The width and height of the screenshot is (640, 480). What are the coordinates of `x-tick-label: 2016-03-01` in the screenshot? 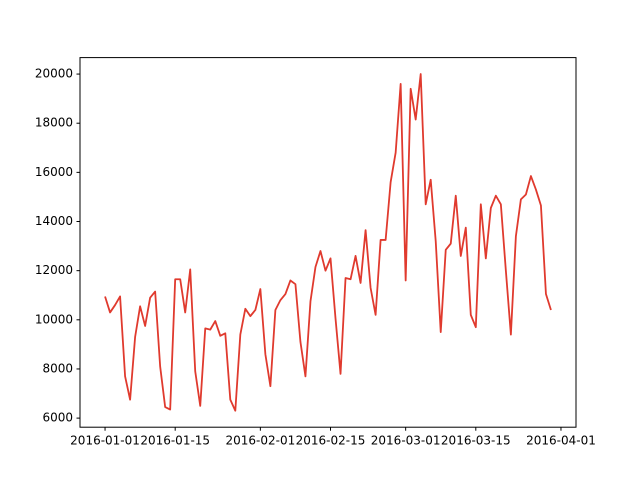 It's located at (406, 441).